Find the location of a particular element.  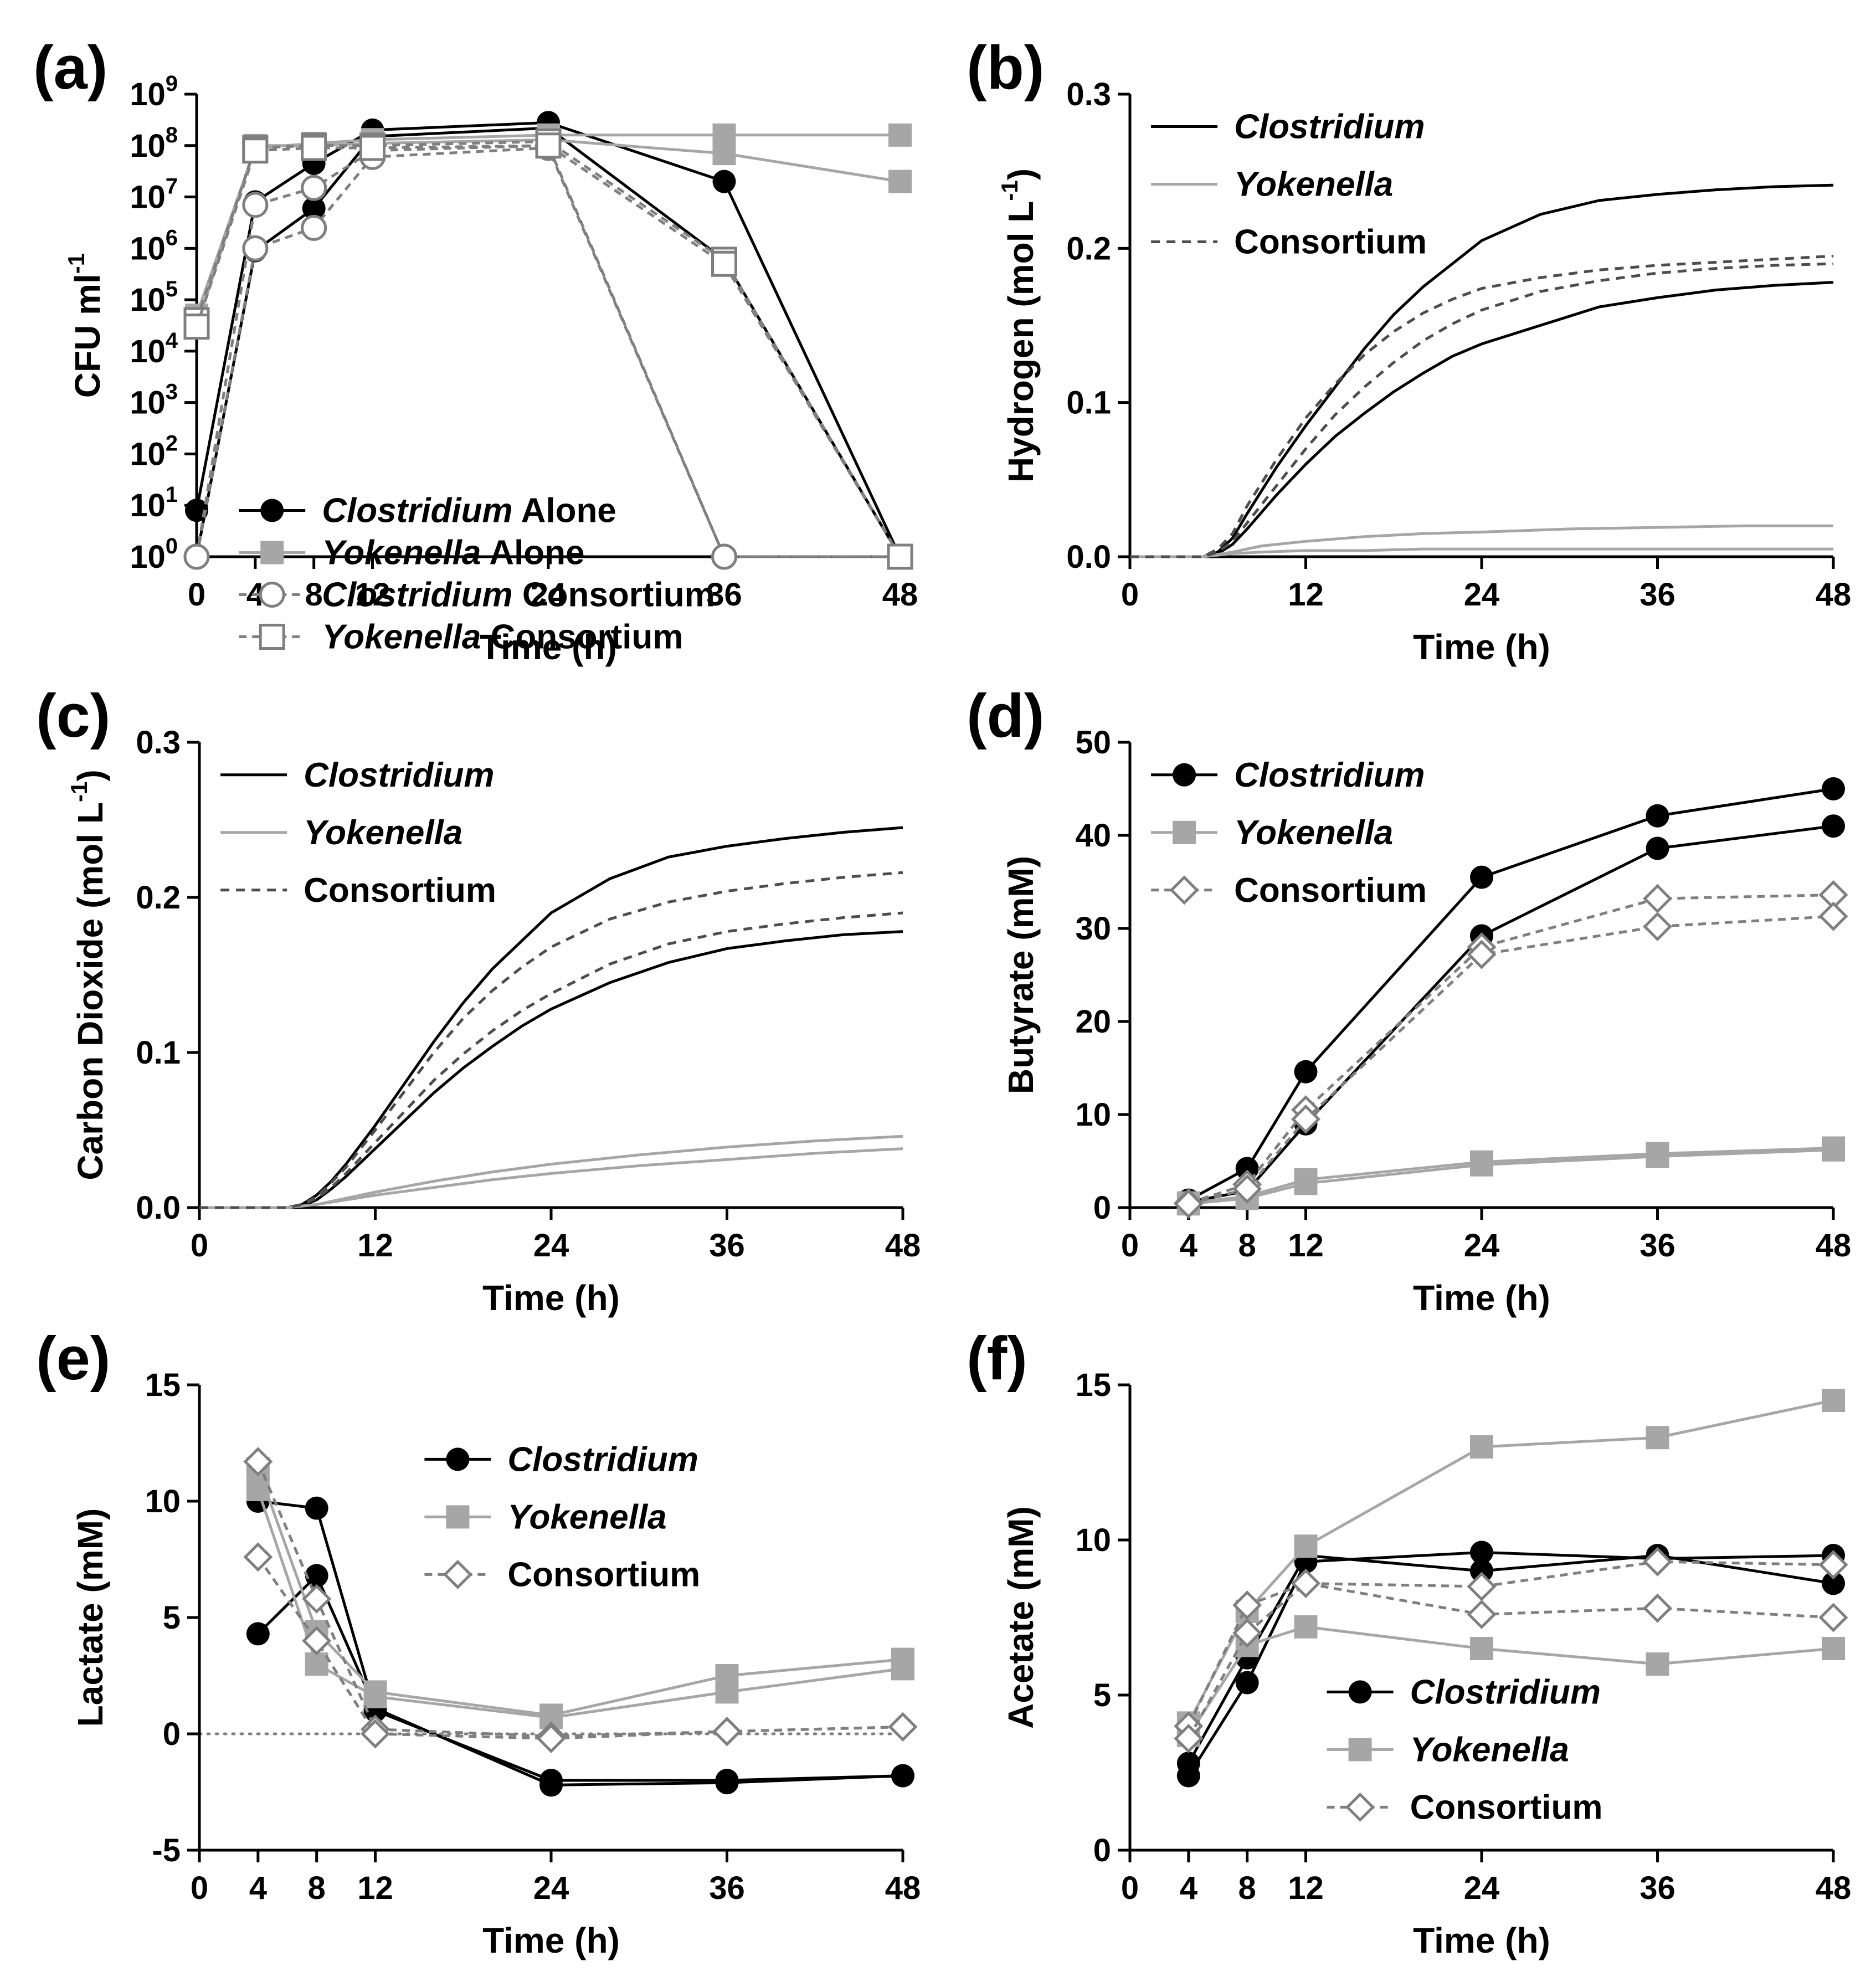

y-tick-label: 15 is located at coordinates (163, 1385).